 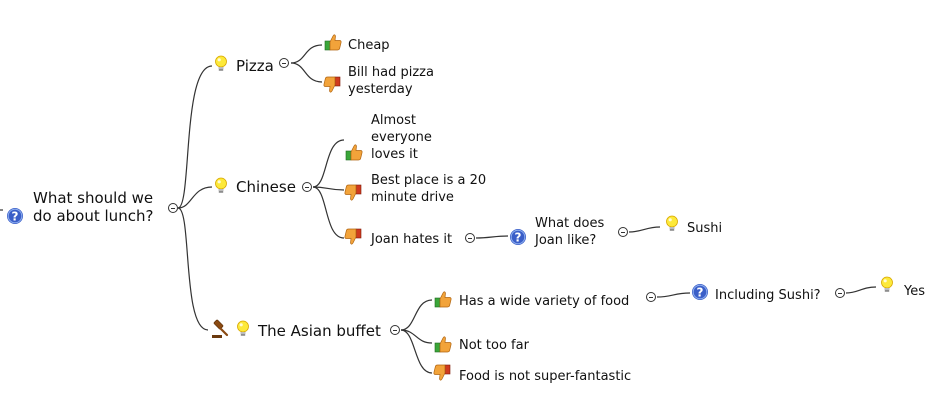 I want to click on node-joanhates: Joan hates it, so click(x=412, y=239).